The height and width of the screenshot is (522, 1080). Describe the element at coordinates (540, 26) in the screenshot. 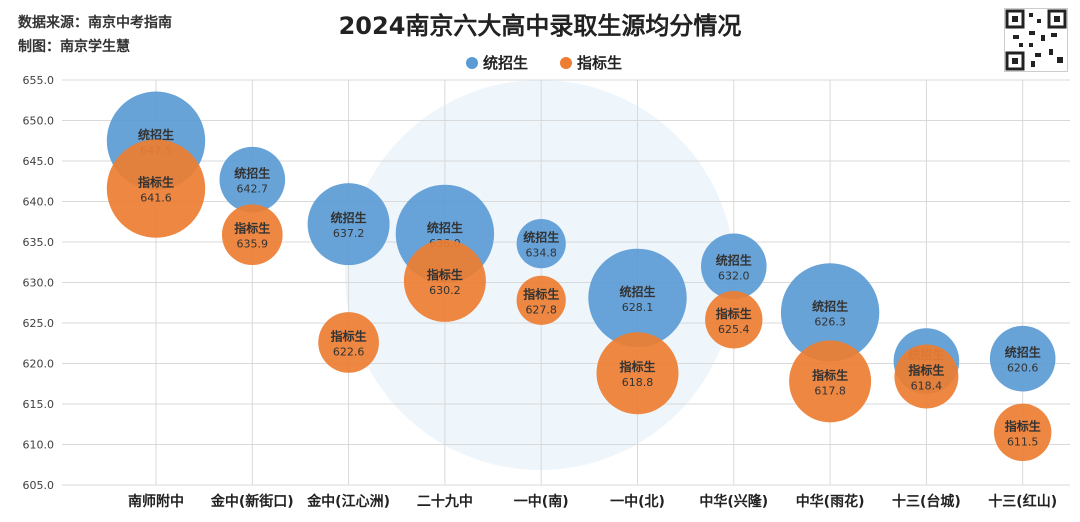

I see `chart-title: 2024南京六大高中录取生源均分情况` at that location.